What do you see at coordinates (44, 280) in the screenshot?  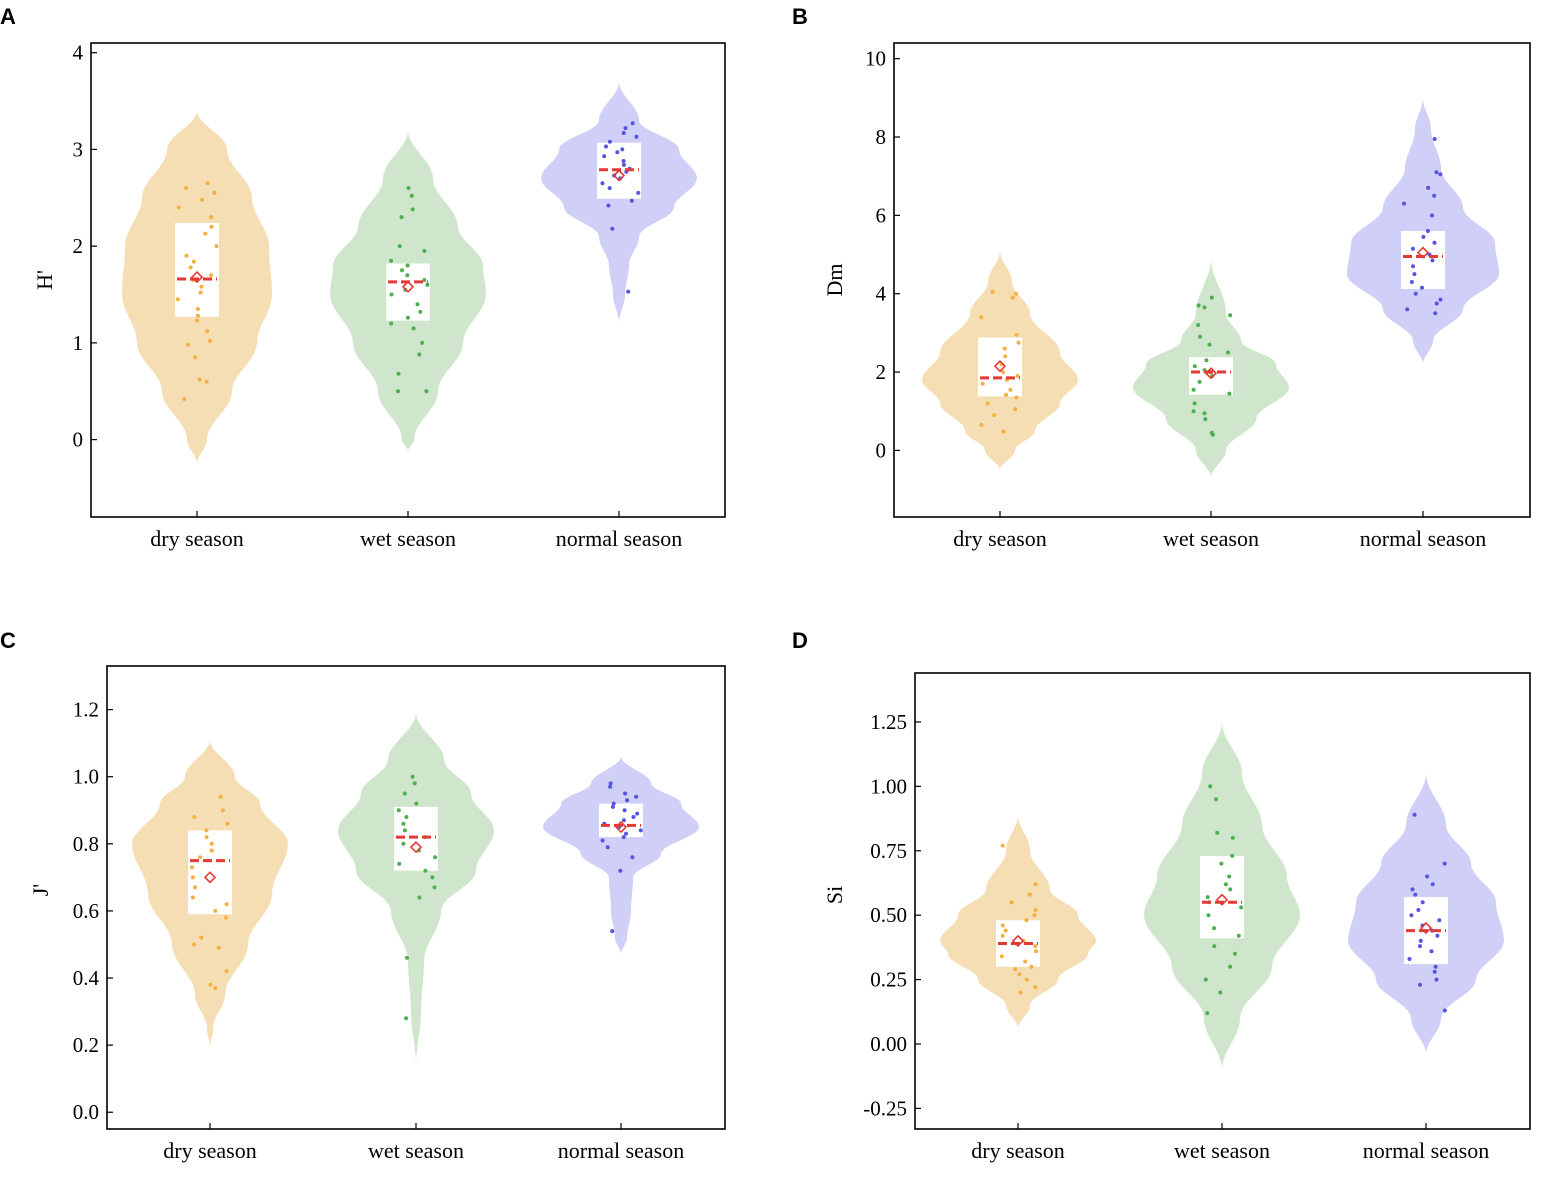 I see `y-axis-title-a: H'` at bounding box center [44, 280].